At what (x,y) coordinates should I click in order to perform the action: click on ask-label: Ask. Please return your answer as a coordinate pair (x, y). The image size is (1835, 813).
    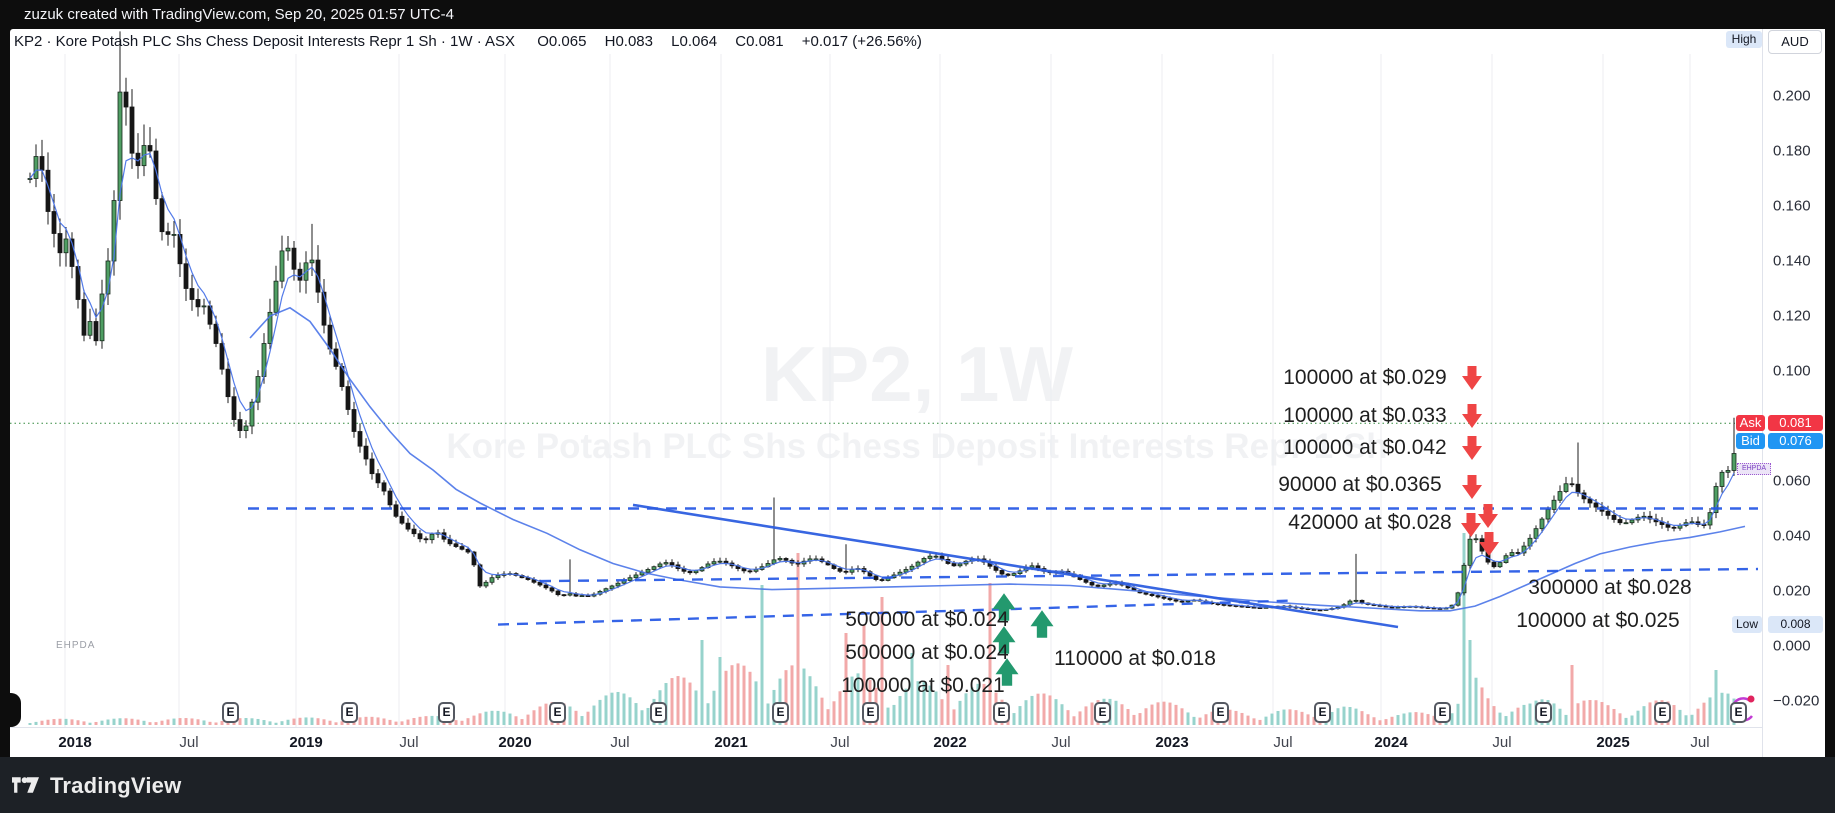
    Looking at the image, I should click on (1750, 423).